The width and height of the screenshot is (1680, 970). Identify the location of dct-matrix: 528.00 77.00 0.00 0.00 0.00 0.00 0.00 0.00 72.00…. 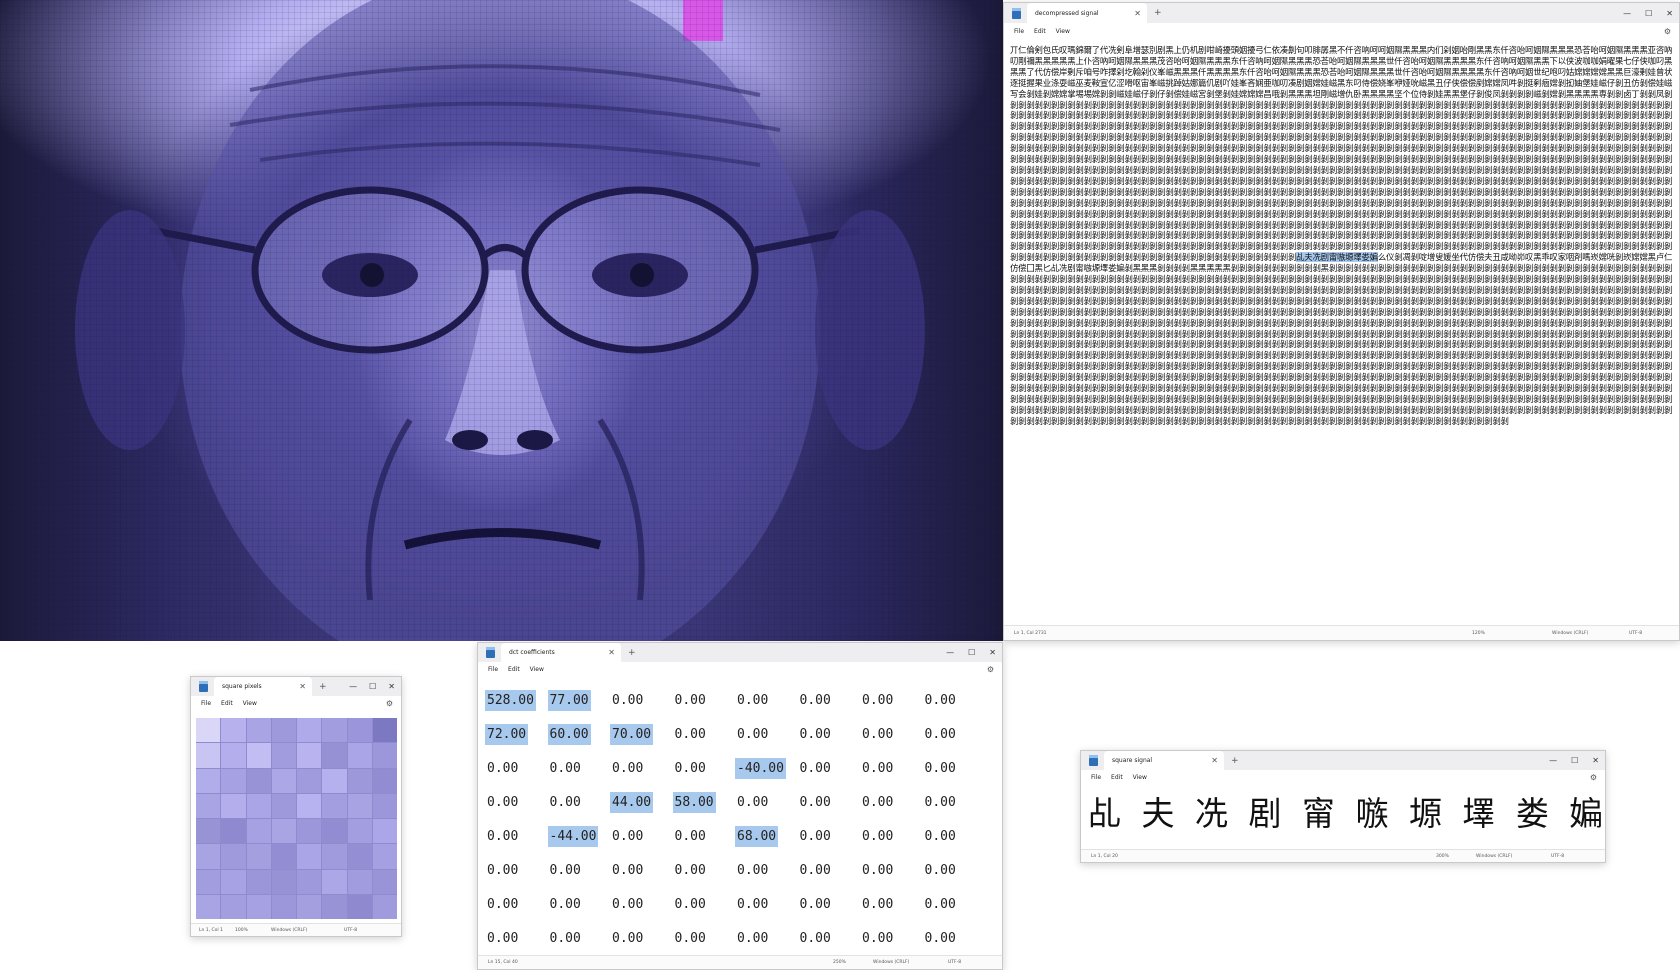
(740, 816).